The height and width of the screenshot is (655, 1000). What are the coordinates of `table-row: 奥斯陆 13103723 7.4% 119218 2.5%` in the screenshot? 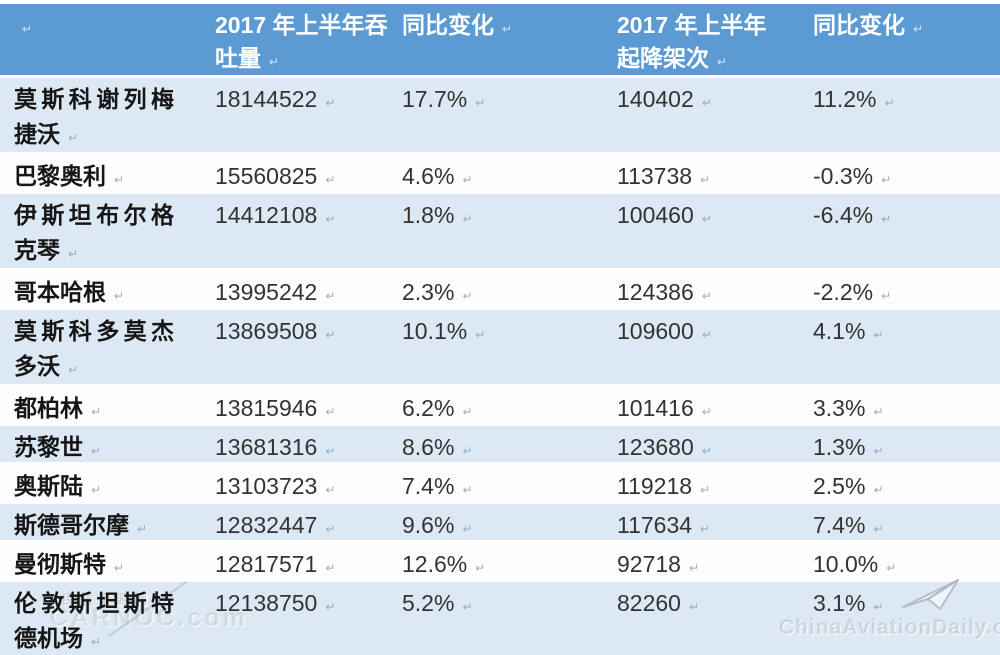 It's located at (500, 481).